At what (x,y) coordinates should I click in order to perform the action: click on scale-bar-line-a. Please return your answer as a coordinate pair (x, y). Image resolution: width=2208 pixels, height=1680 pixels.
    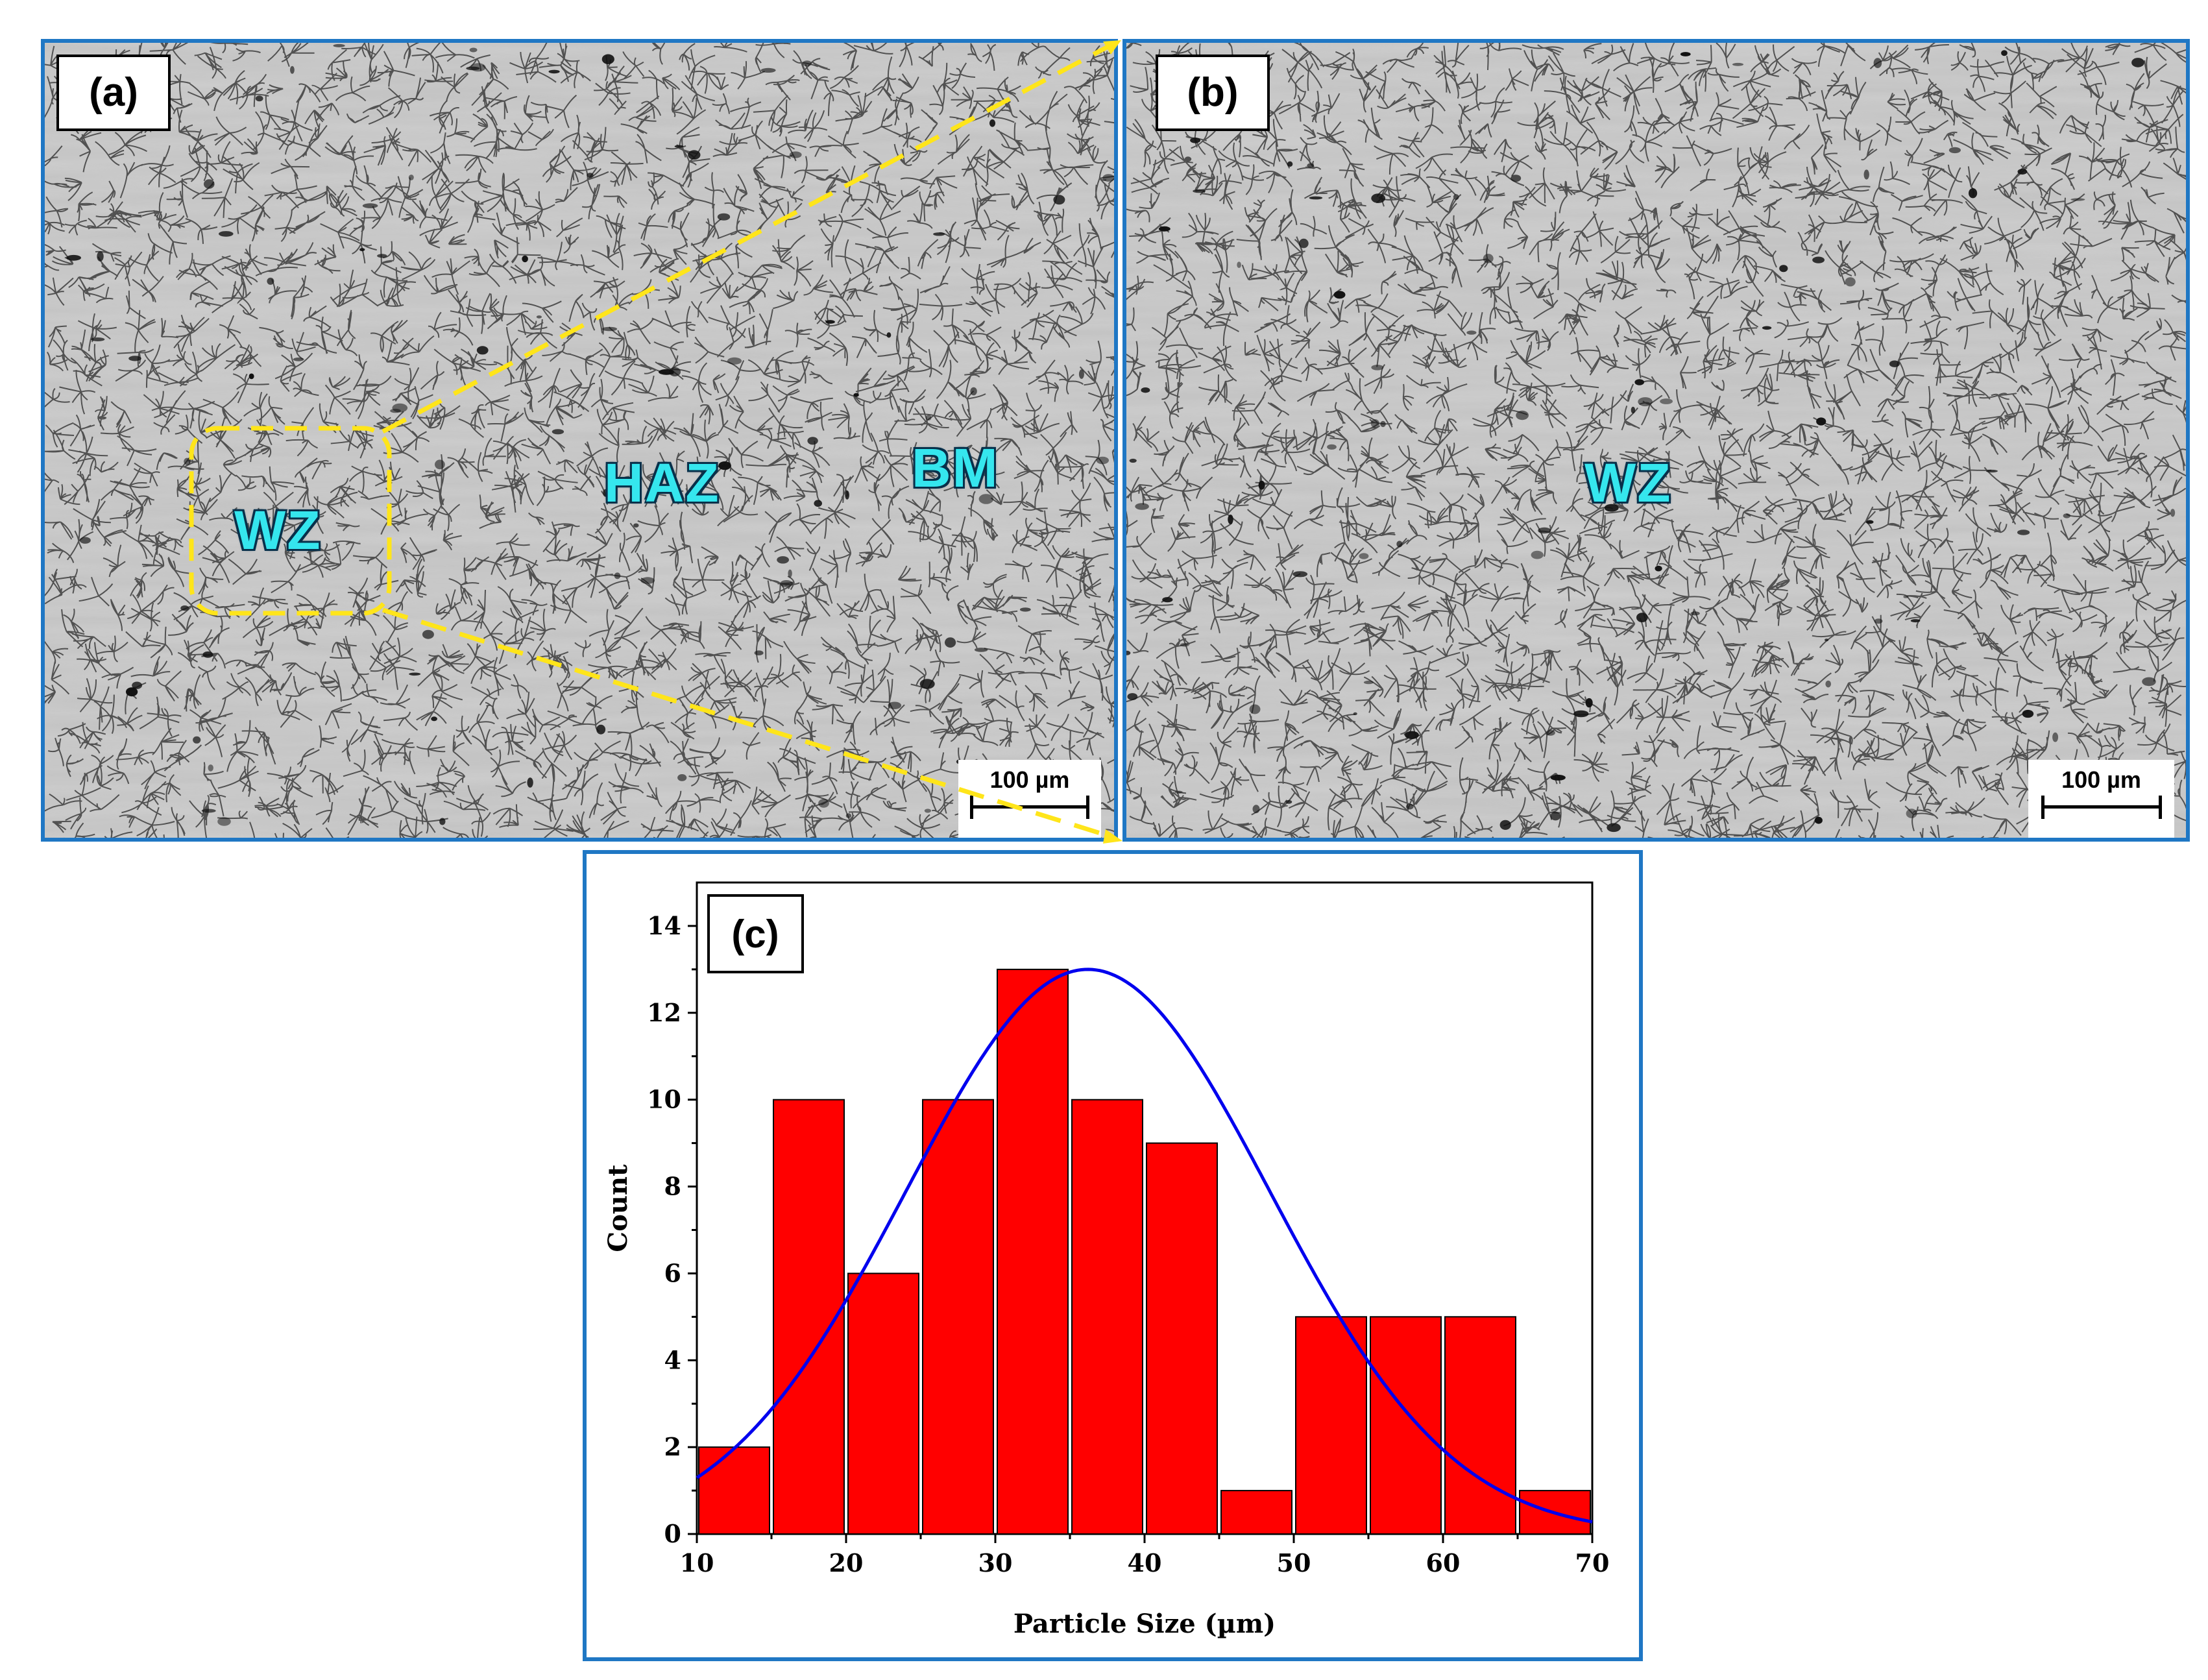
    Looking at the image, I should click on (1029, 807).